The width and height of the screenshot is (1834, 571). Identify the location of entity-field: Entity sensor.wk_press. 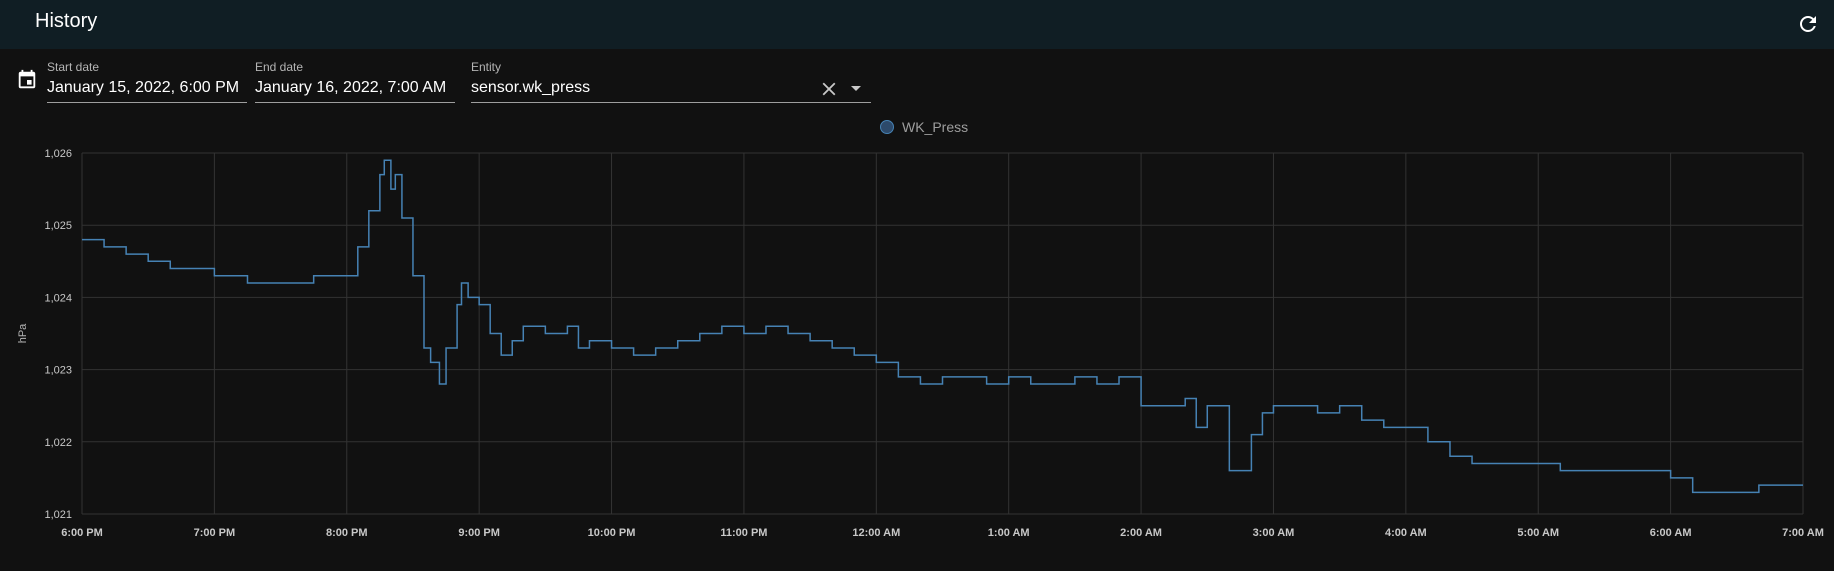
(671, 81).